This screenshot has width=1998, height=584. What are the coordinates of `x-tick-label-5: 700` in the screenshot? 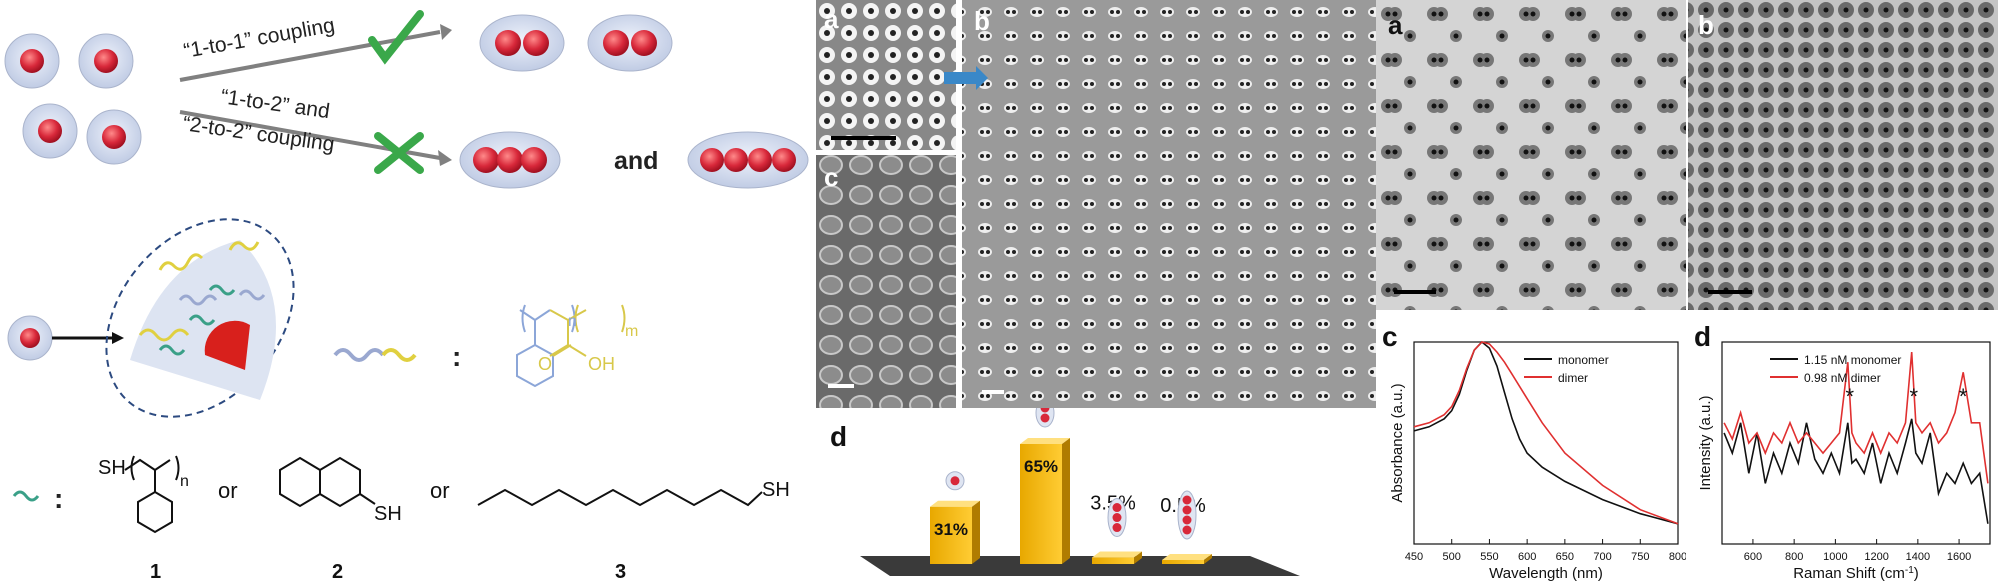 It's located at (1602, 557).